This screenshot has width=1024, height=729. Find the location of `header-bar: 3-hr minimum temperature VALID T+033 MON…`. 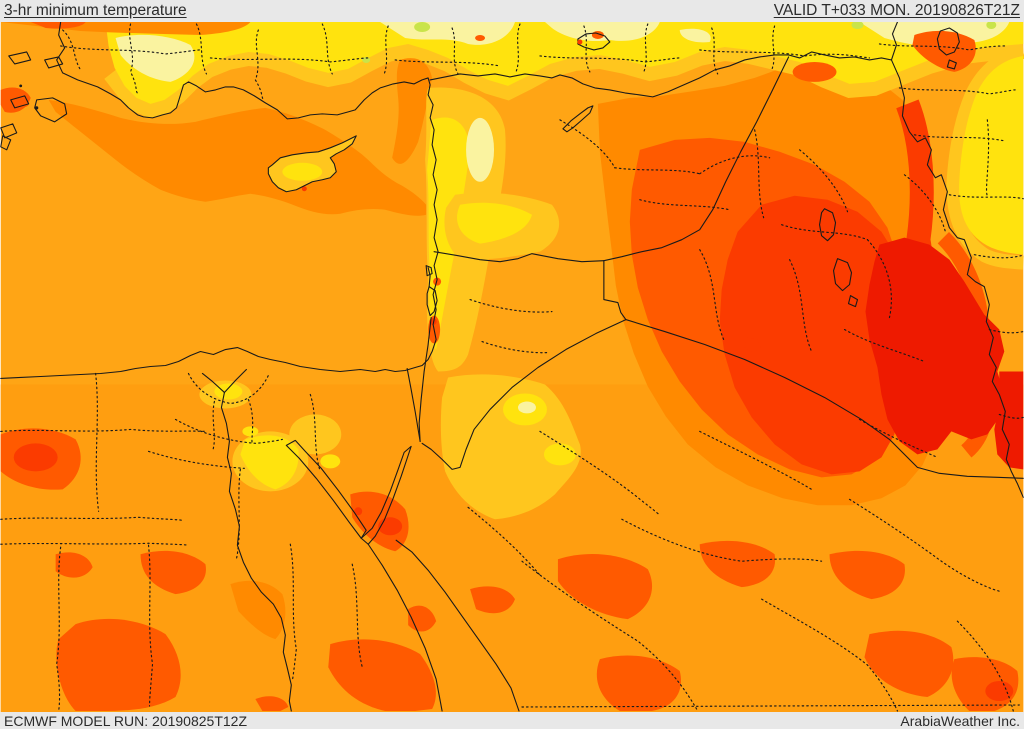

header-bar: 3-hr minimum temperature VALID T+033 MON… is located at coordinates (512, 11).